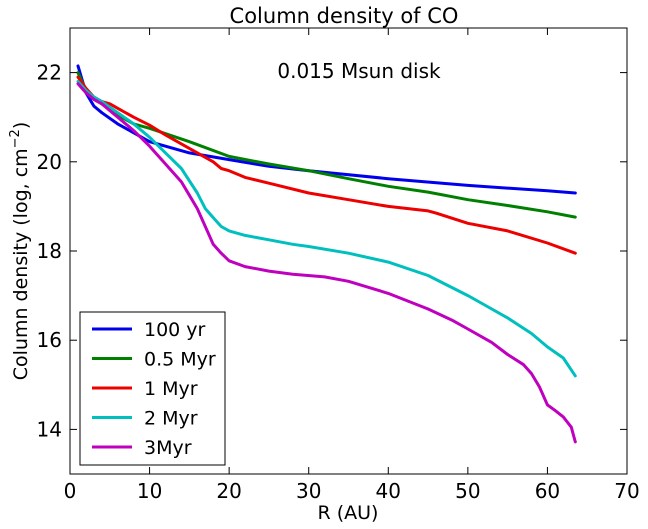 Image resolution: width=648 pixels, height=529 pixels. Describe the element at coordinates (49, 429) in the screenshot. I see `y-tick-label-0: 14` at that location.